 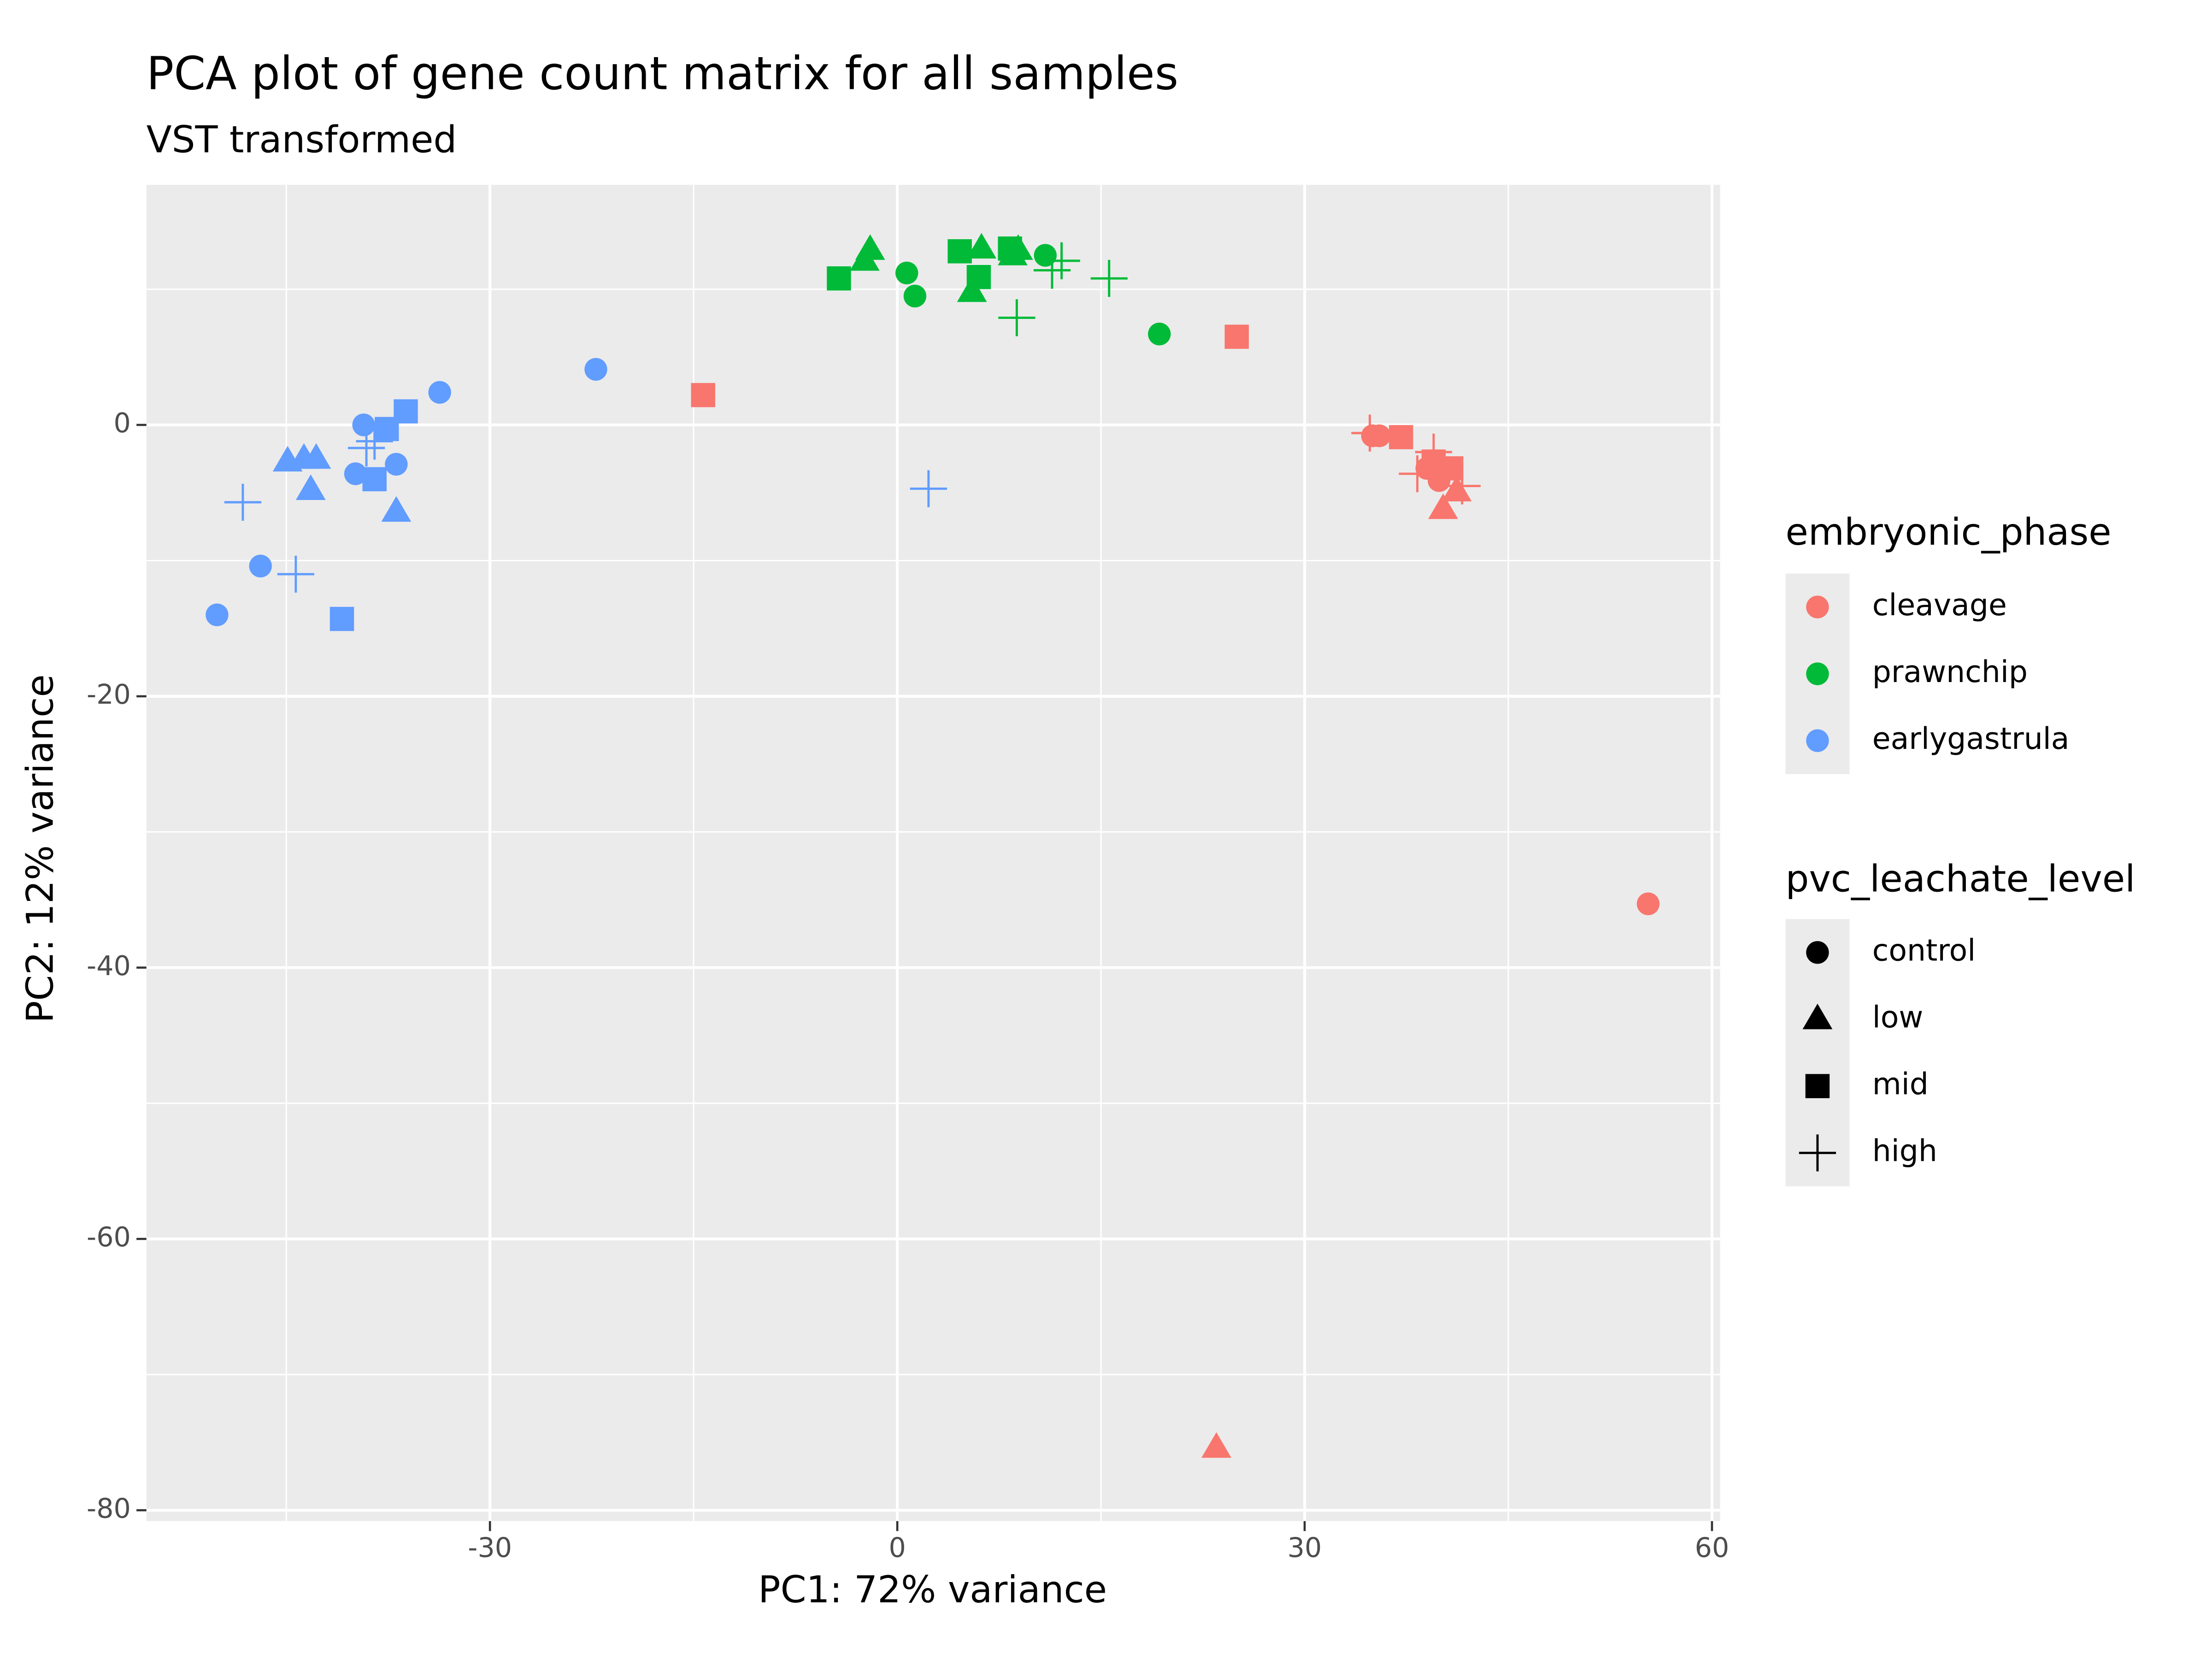 What do you see at coordinates (490, 1548) in the screenshot?
I see `x-tick-label: -30` at bounding box center [490, 1548].